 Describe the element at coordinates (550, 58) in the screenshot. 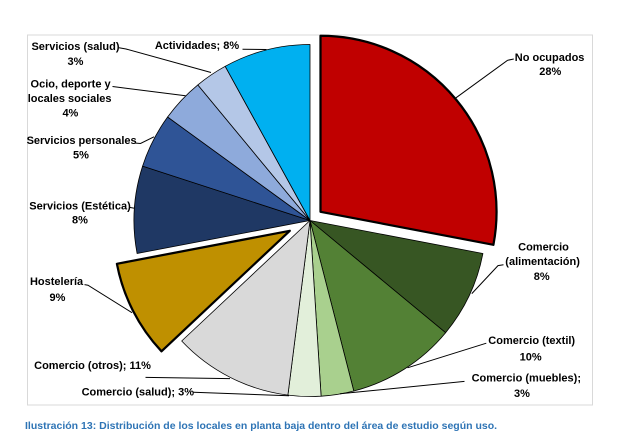

I see `svg-text: No ocupados` at that location.